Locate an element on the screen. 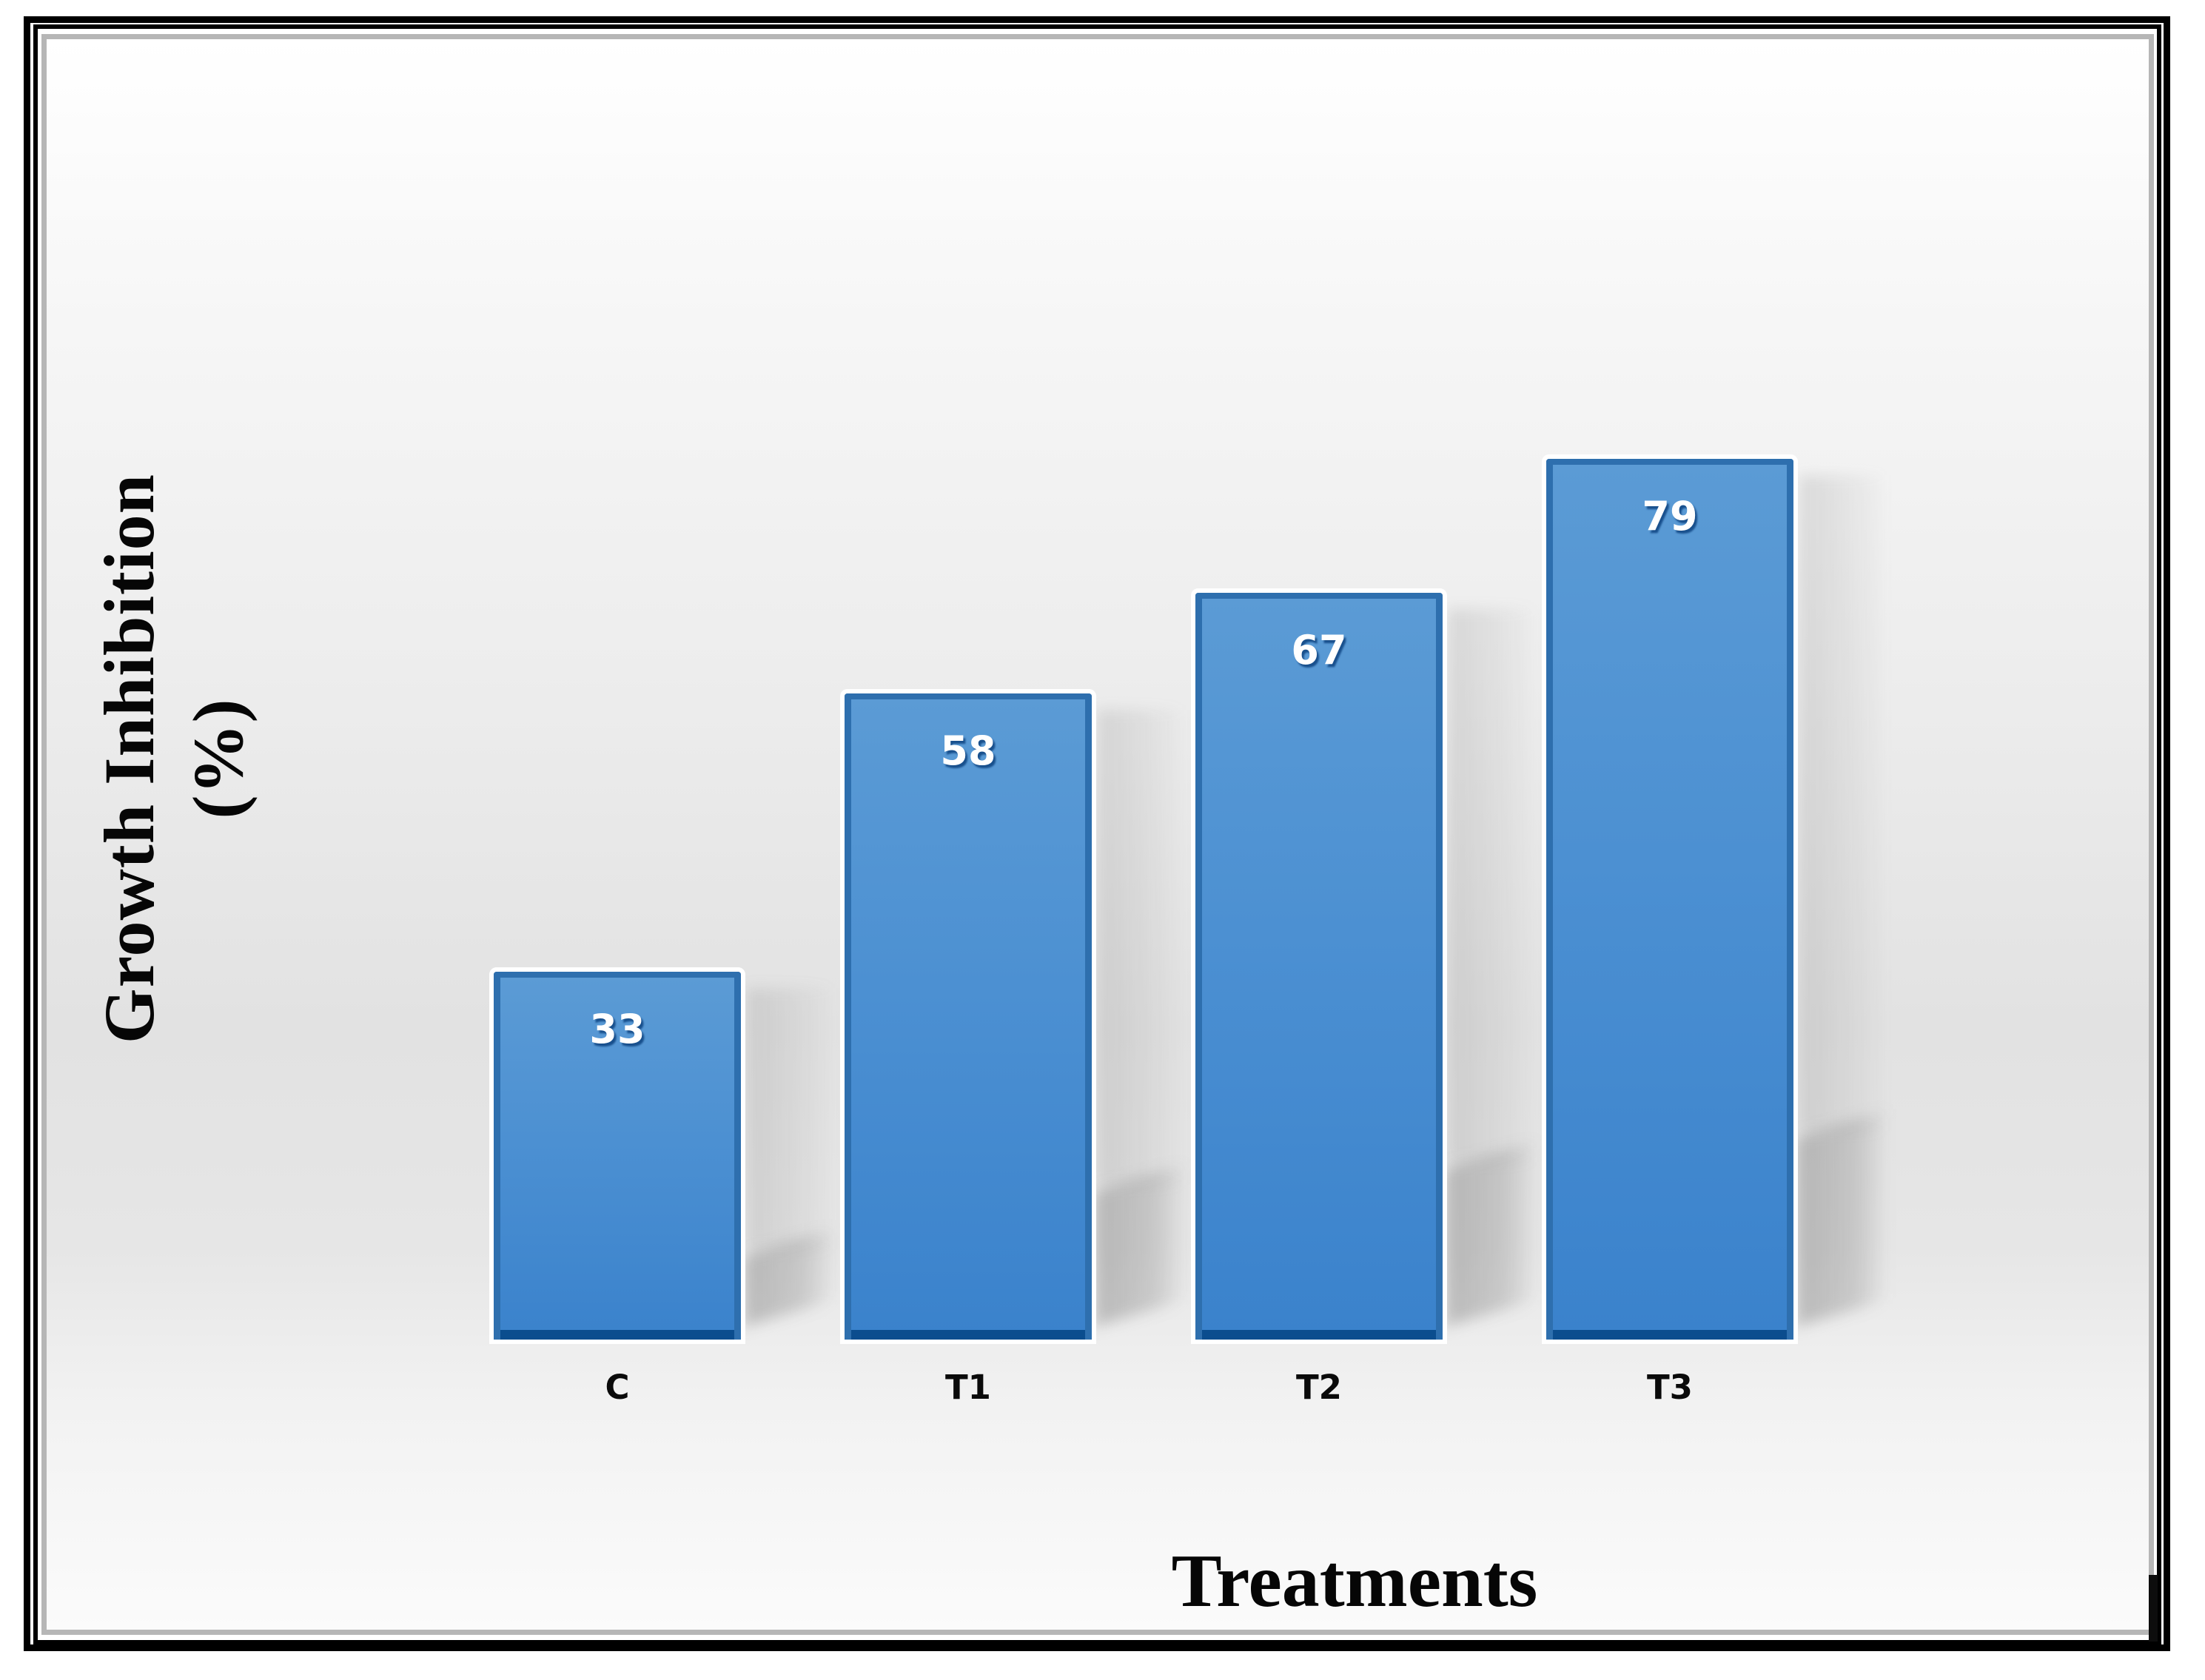  x-tick-label-C: C is located at coordinates (617, 1387).